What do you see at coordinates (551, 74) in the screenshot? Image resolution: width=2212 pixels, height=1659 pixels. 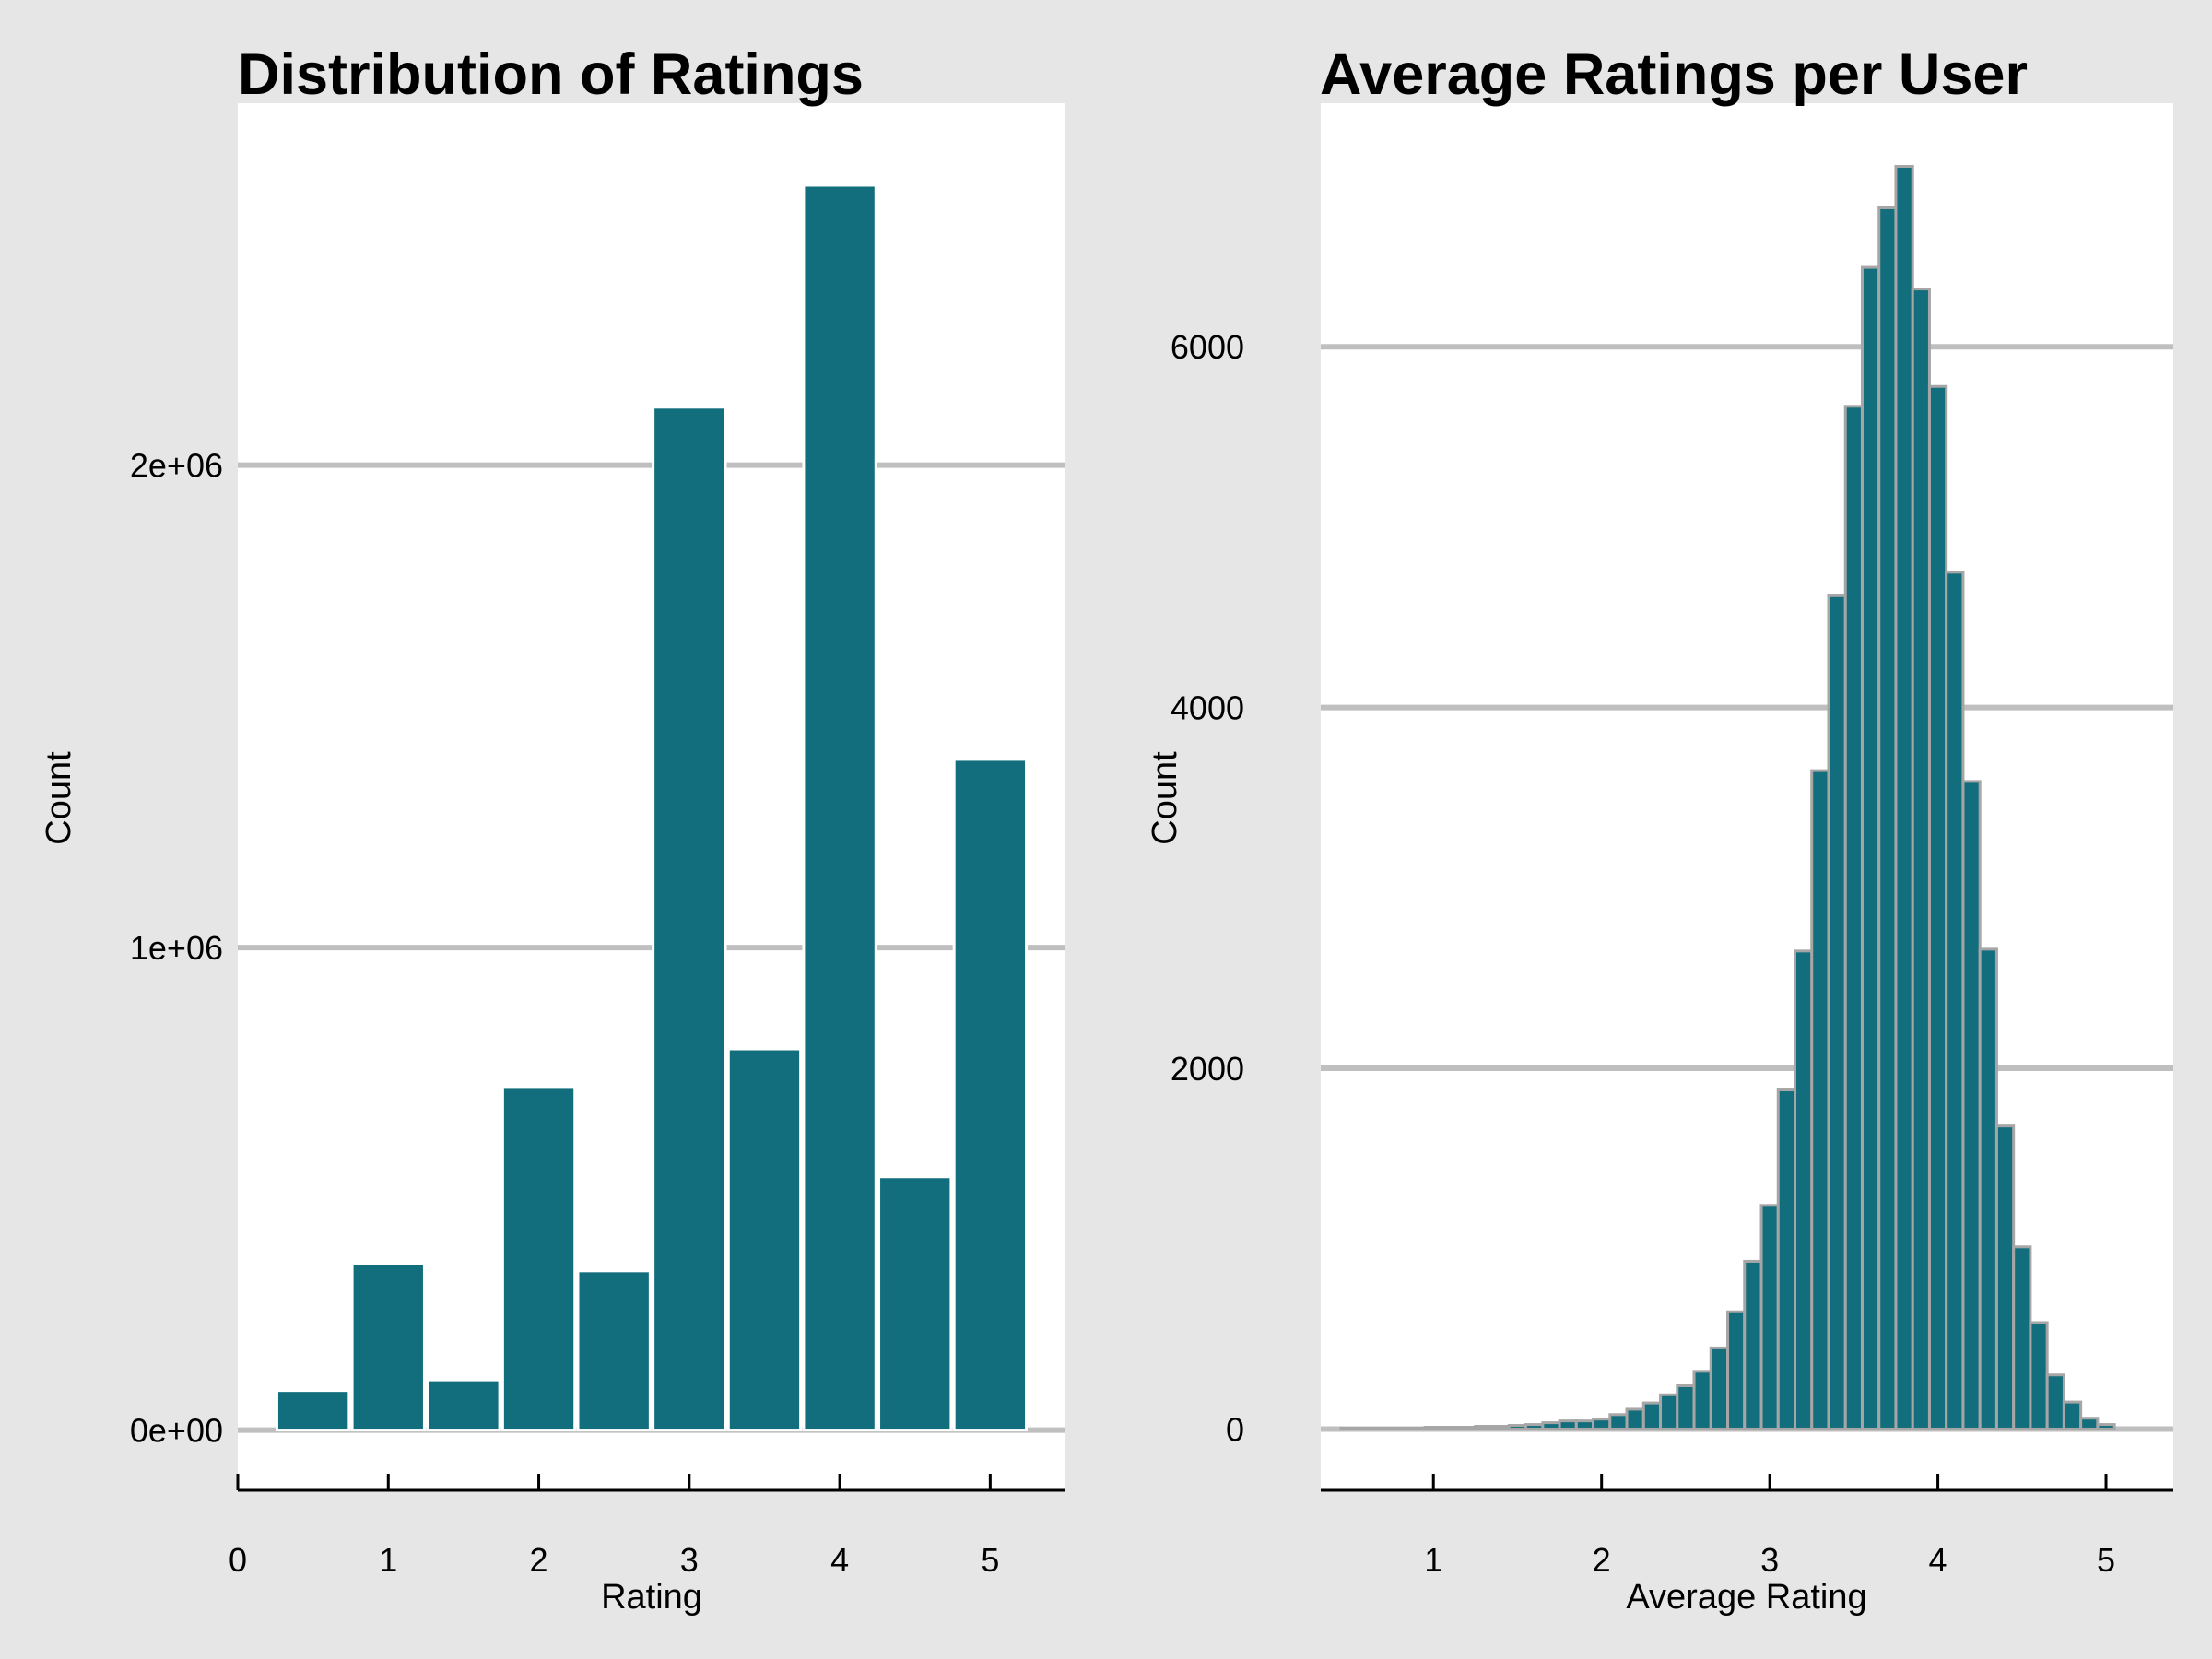 I see `chart-title: Distribution of Ratings` at bounding box center [551, 74].